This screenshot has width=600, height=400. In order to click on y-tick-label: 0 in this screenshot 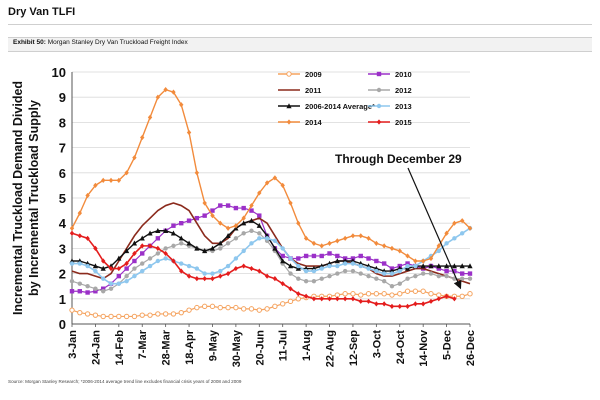, I will do `click(62, 324)`.